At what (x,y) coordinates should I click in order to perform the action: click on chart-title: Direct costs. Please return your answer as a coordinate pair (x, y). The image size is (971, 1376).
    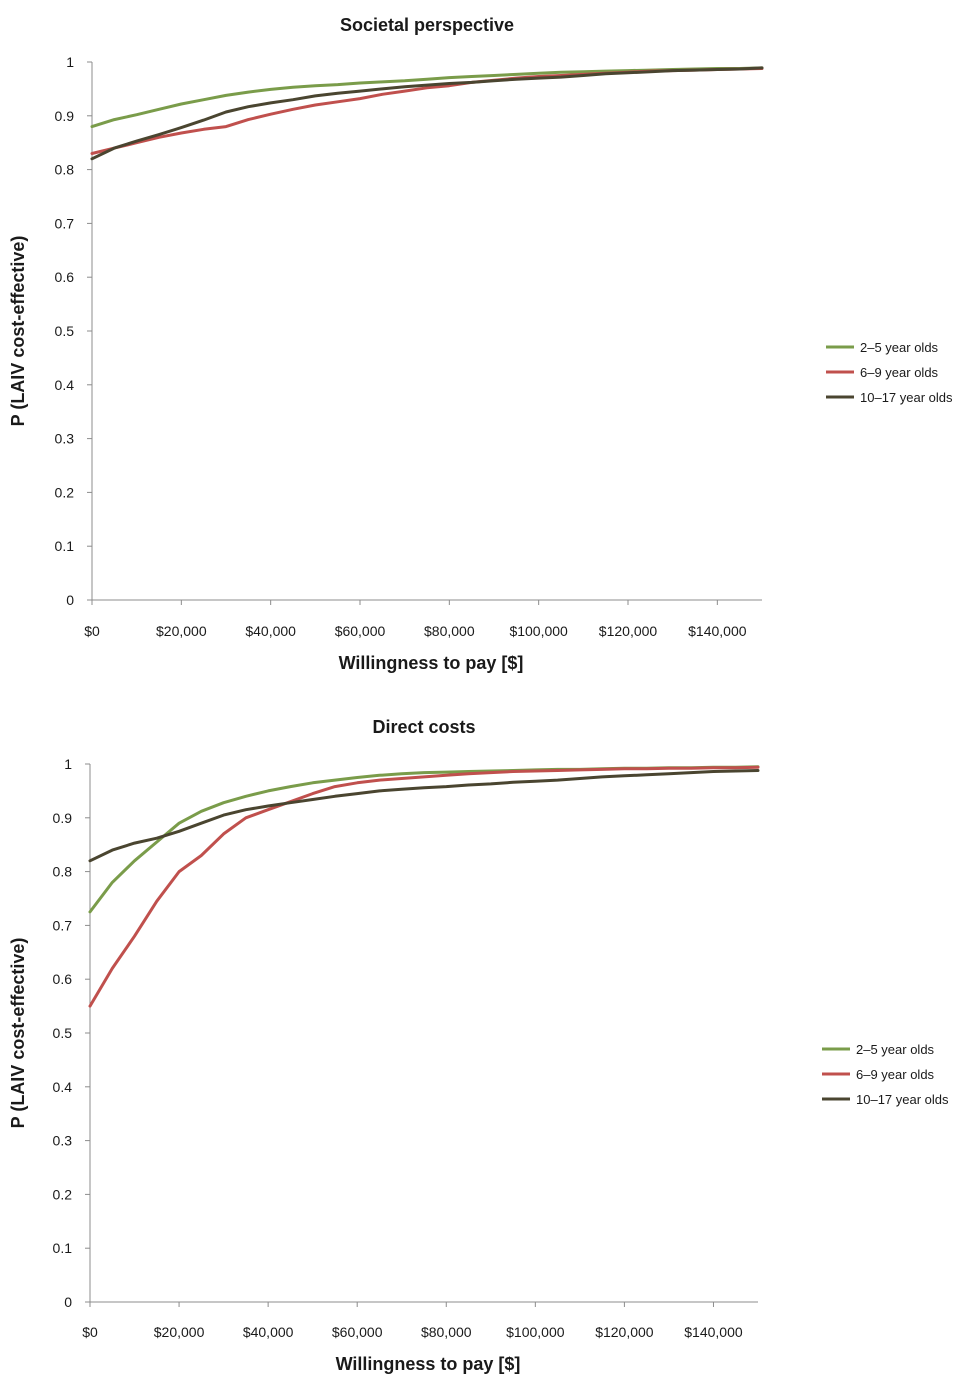
    Looking at the image, I should click on (423, 727).